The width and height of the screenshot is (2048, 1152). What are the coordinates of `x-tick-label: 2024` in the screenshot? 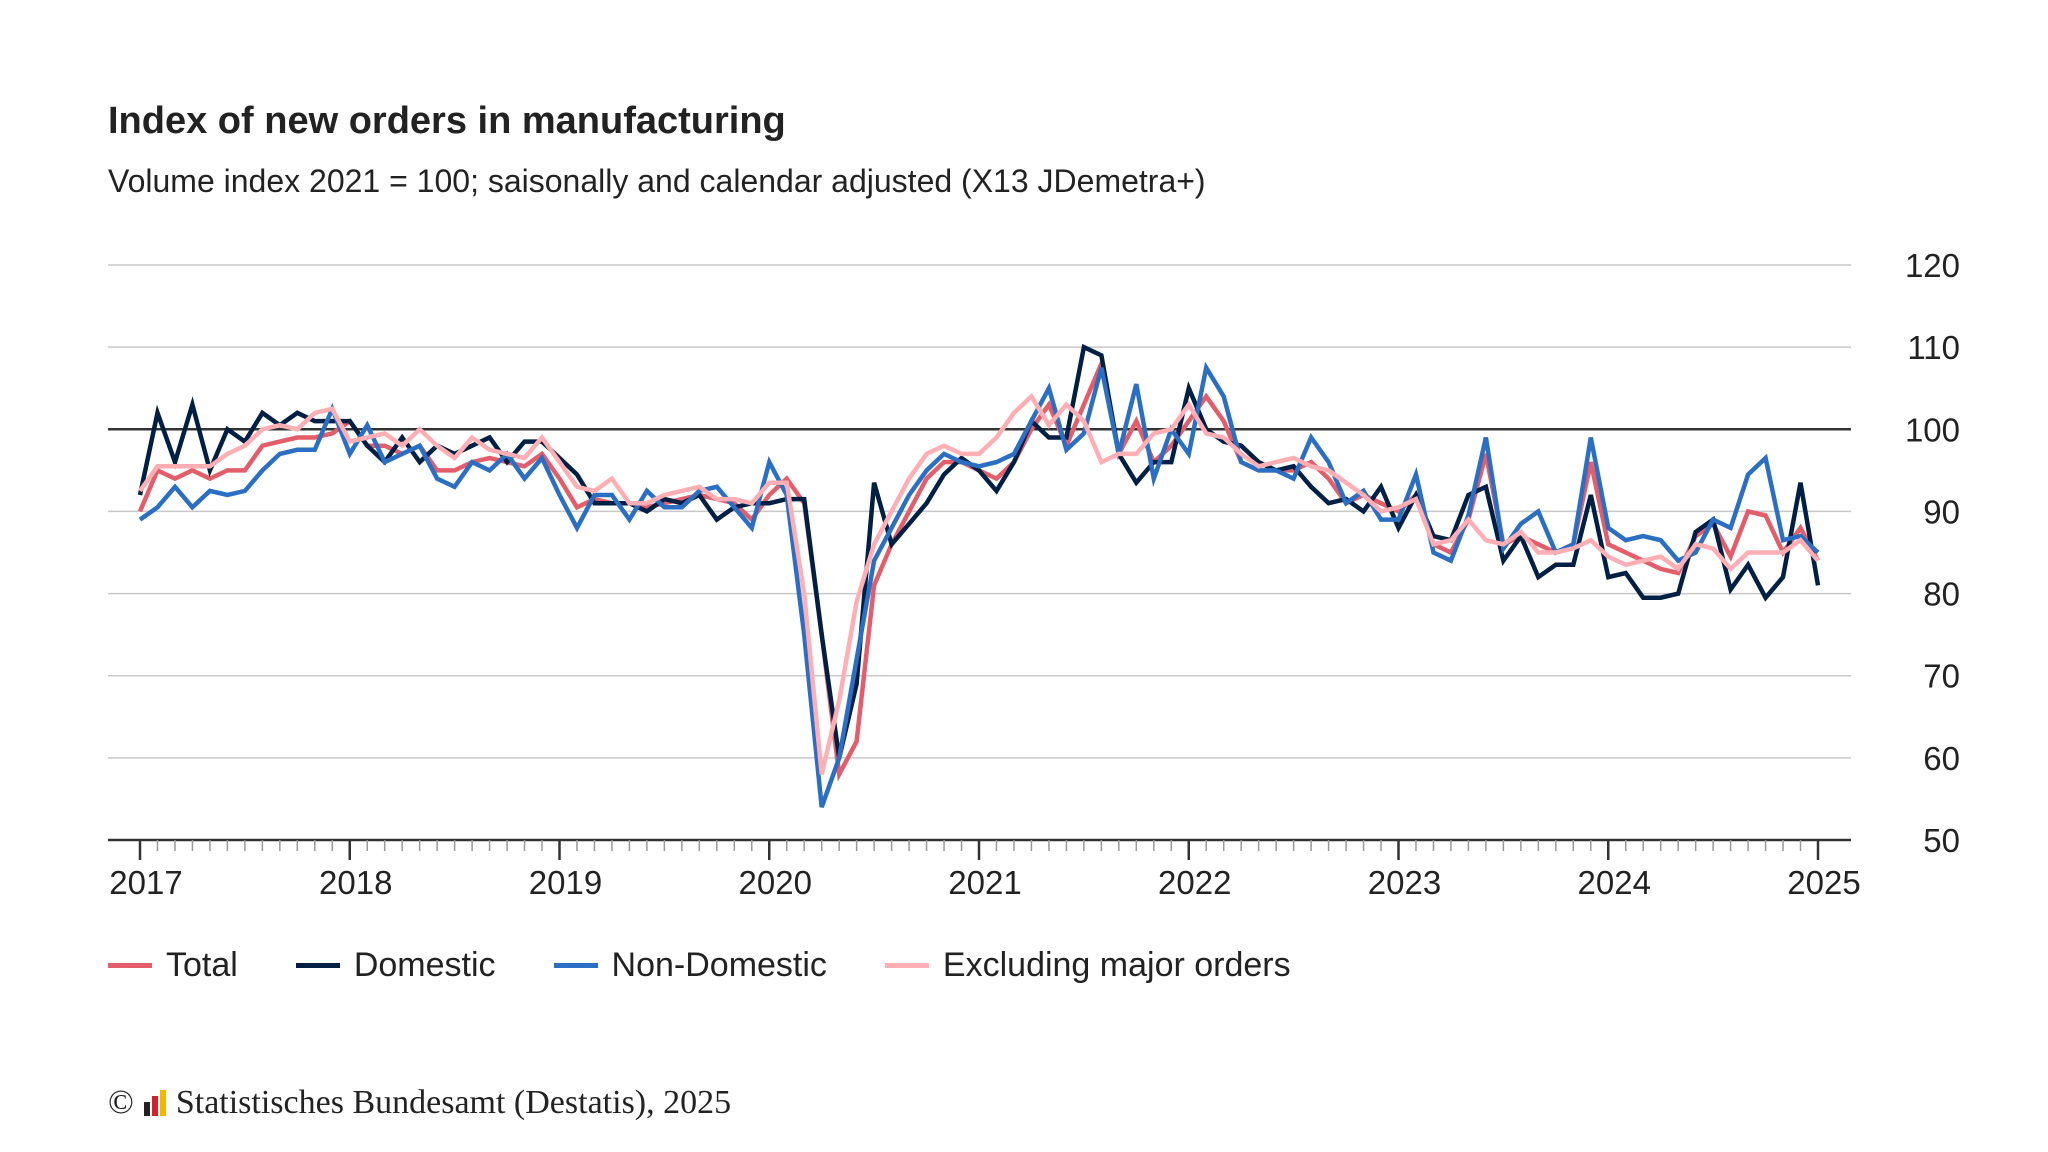 It's located at (1614, 882).